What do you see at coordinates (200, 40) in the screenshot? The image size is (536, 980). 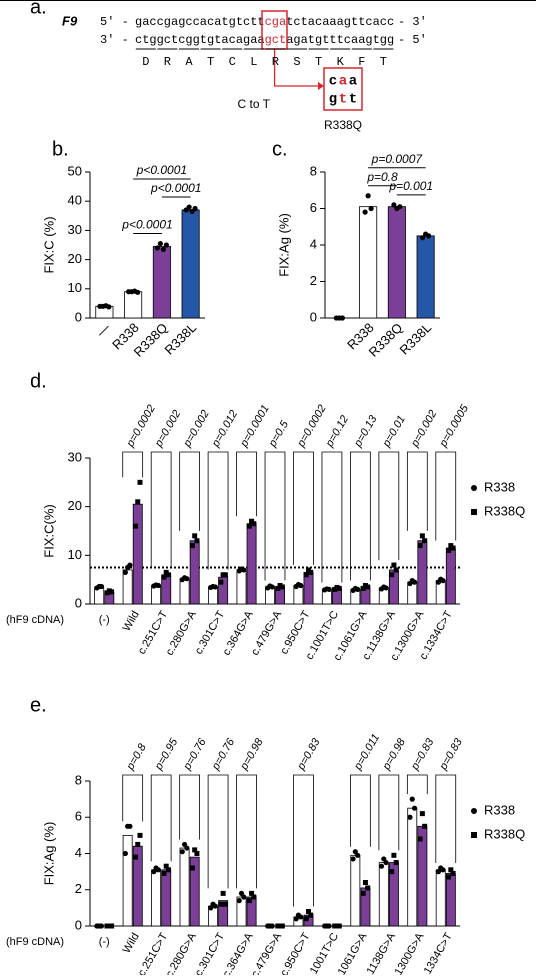 I see `sequence: ctggctcggtgtacagaa` at bounding box center [200, 40].